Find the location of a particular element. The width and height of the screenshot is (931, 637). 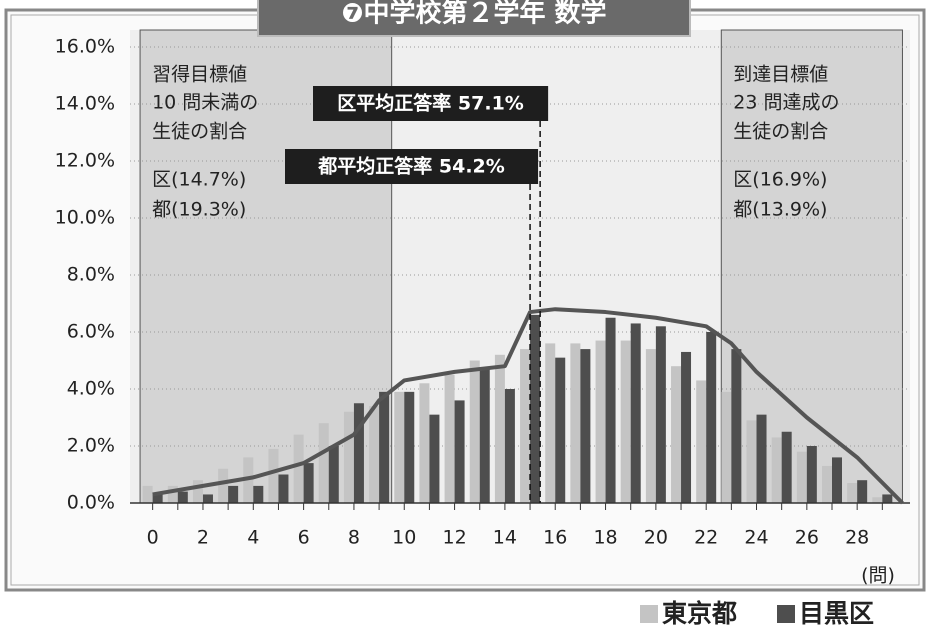

chart-title: ❼中学校第２学年 数学 is located at coordinates (473, 14).